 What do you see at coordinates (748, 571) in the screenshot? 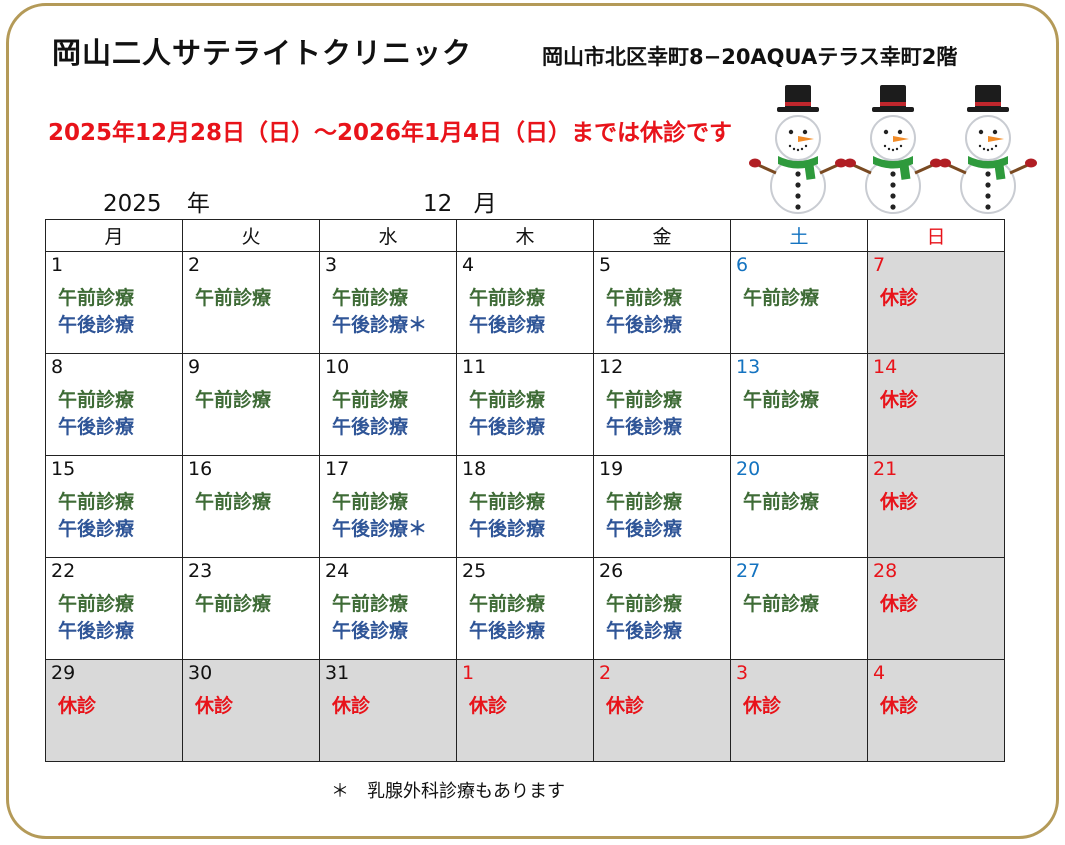
I see `day-number: 27` at bounding box center [748, 571].